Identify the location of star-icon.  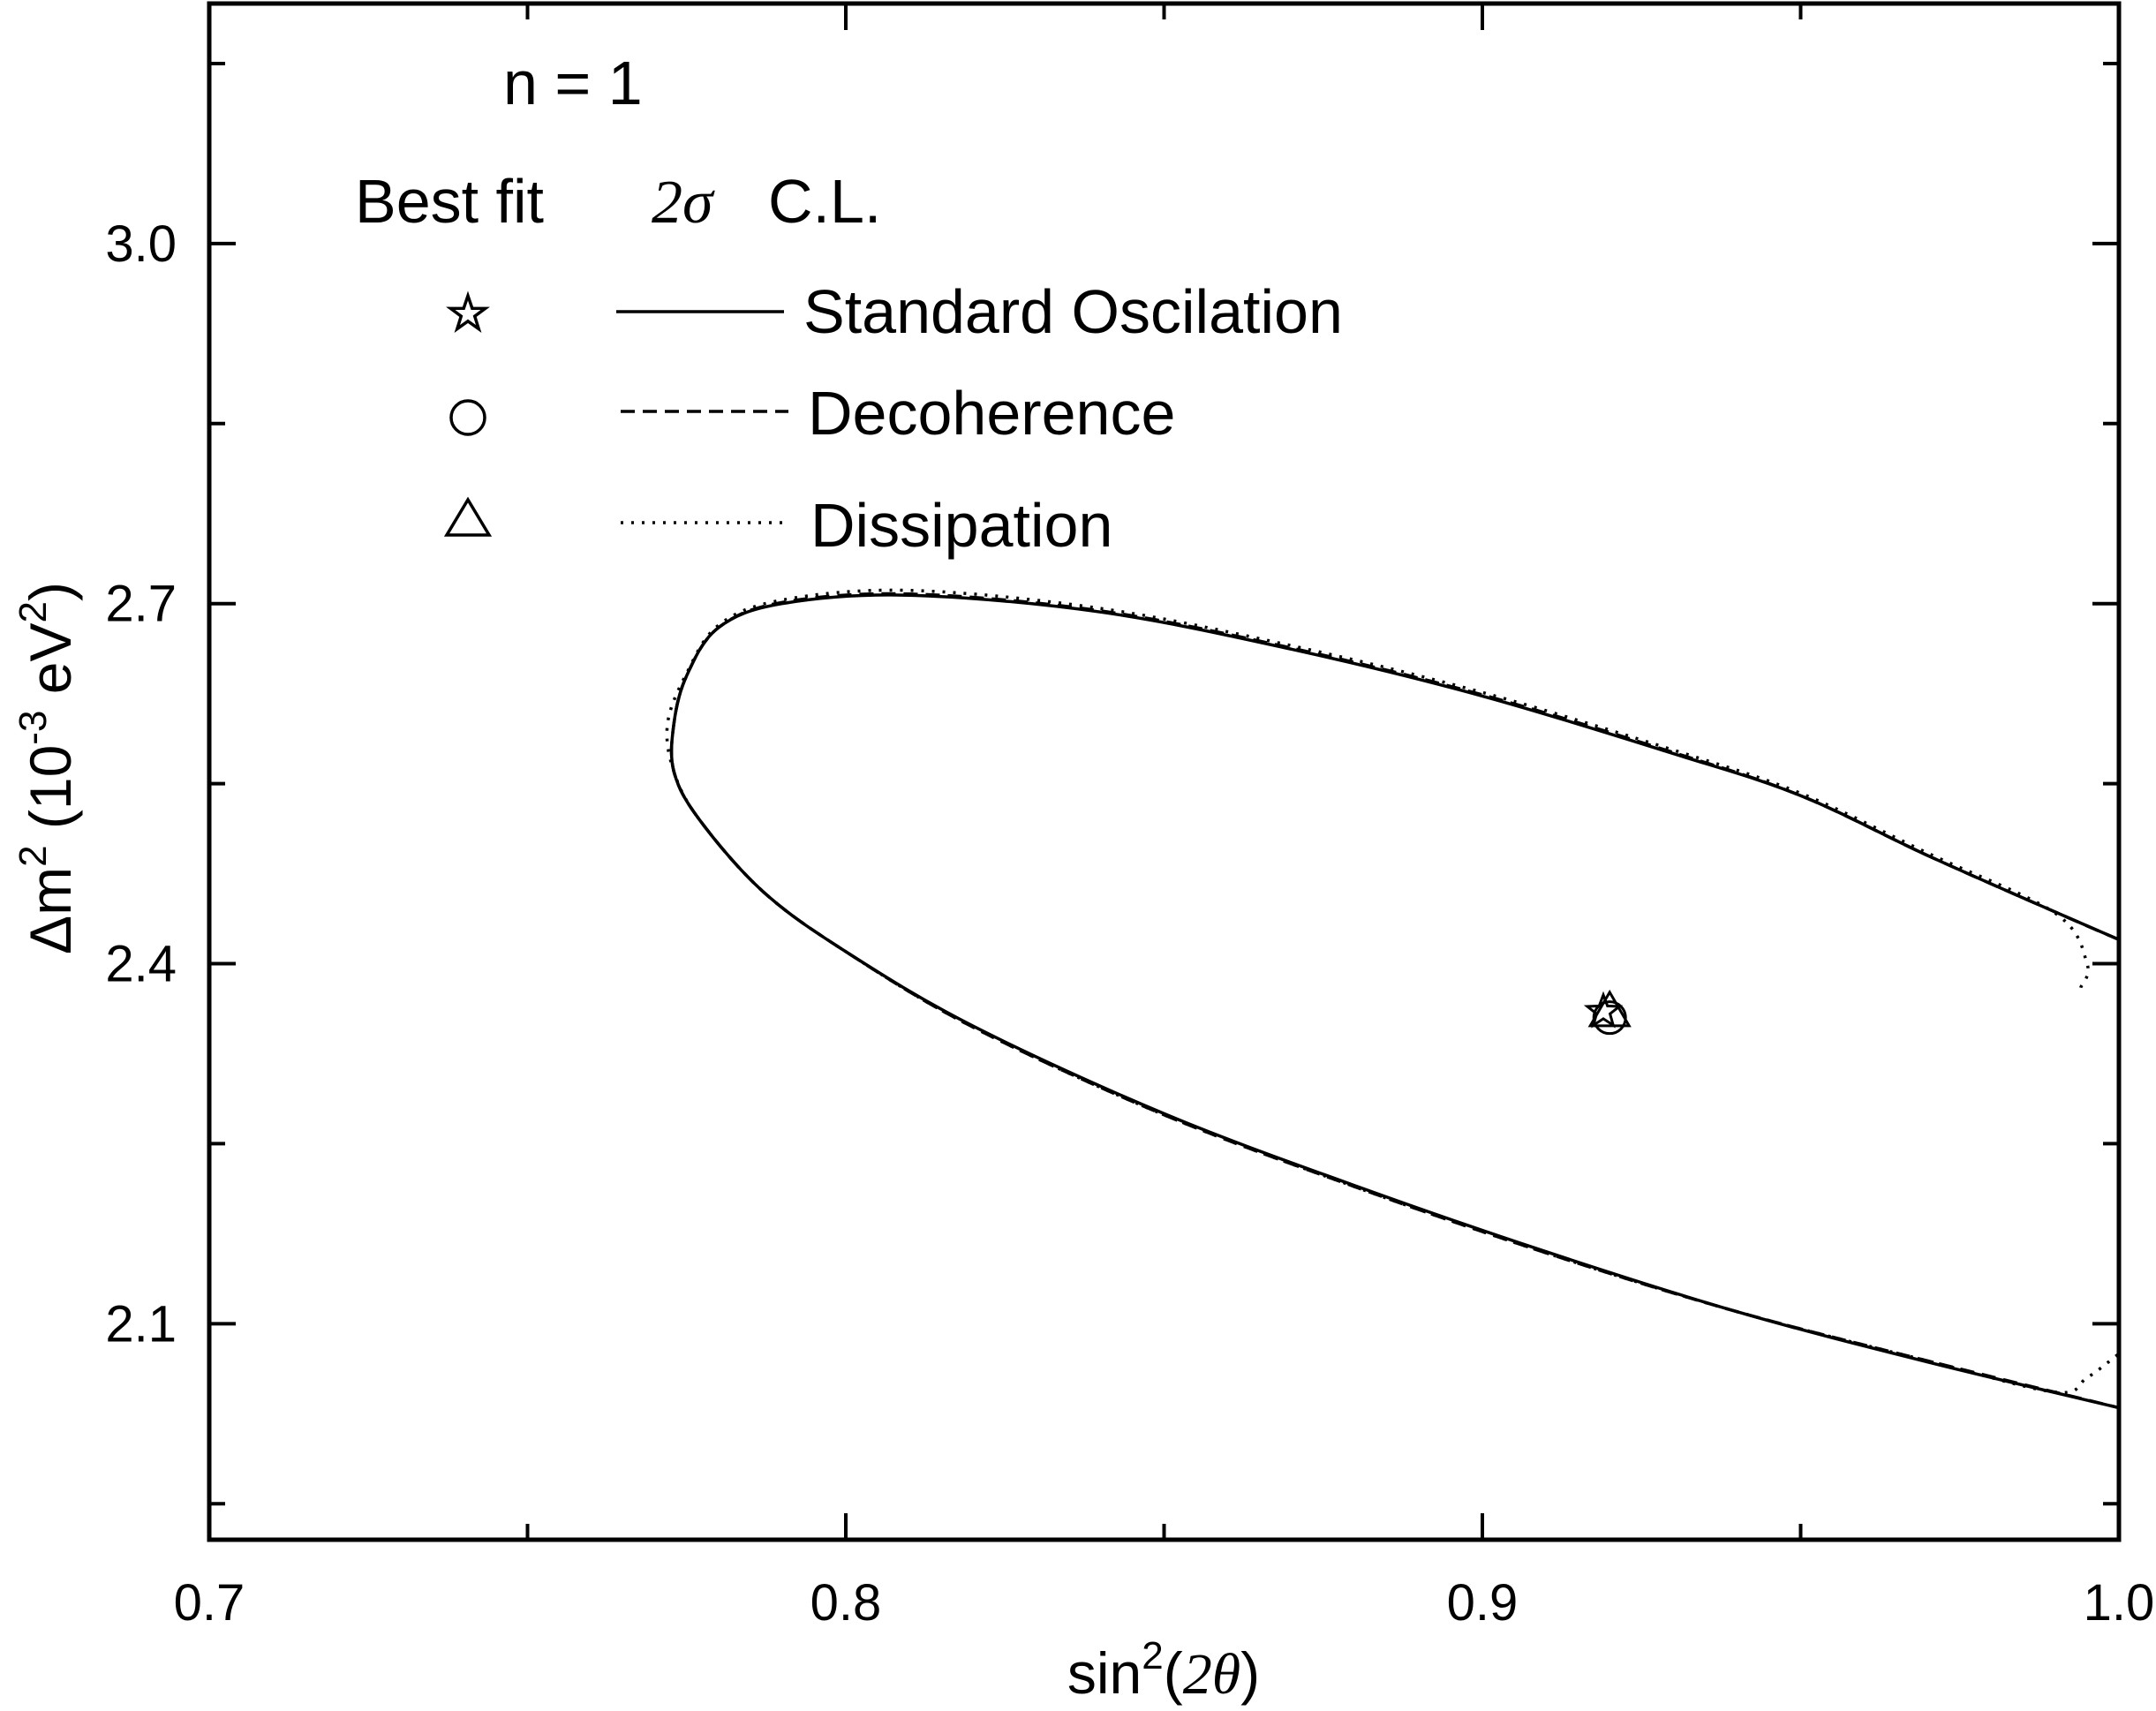
(468, 311).